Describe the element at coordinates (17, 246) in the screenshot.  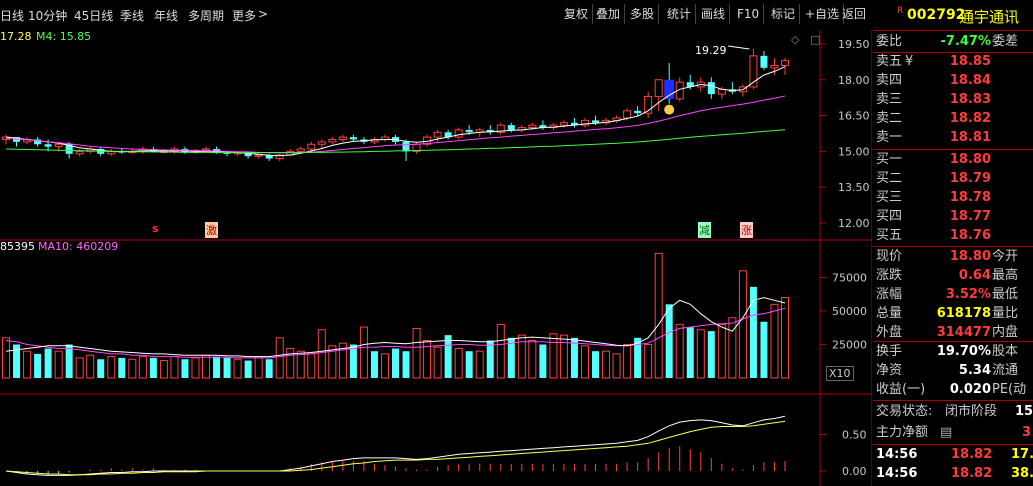
I see `vol-legend-a: 85395` at that location.